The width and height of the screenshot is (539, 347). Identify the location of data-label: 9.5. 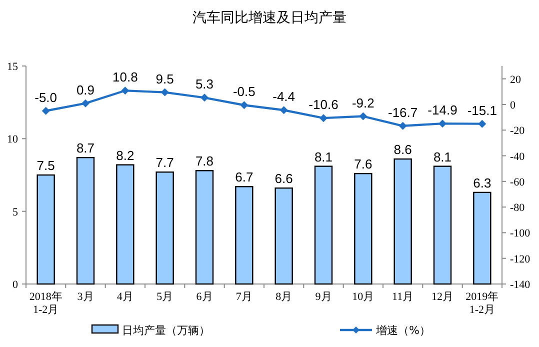
(165, 78).